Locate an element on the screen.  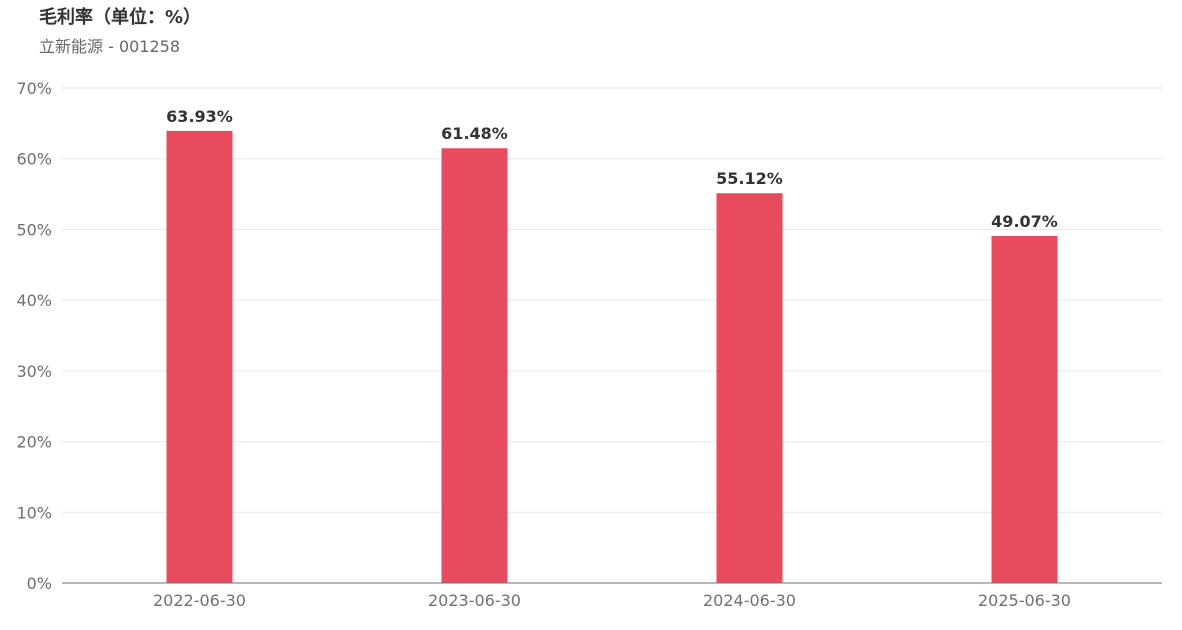
y-tick-label: 60% is located at coordinates (34, 159).